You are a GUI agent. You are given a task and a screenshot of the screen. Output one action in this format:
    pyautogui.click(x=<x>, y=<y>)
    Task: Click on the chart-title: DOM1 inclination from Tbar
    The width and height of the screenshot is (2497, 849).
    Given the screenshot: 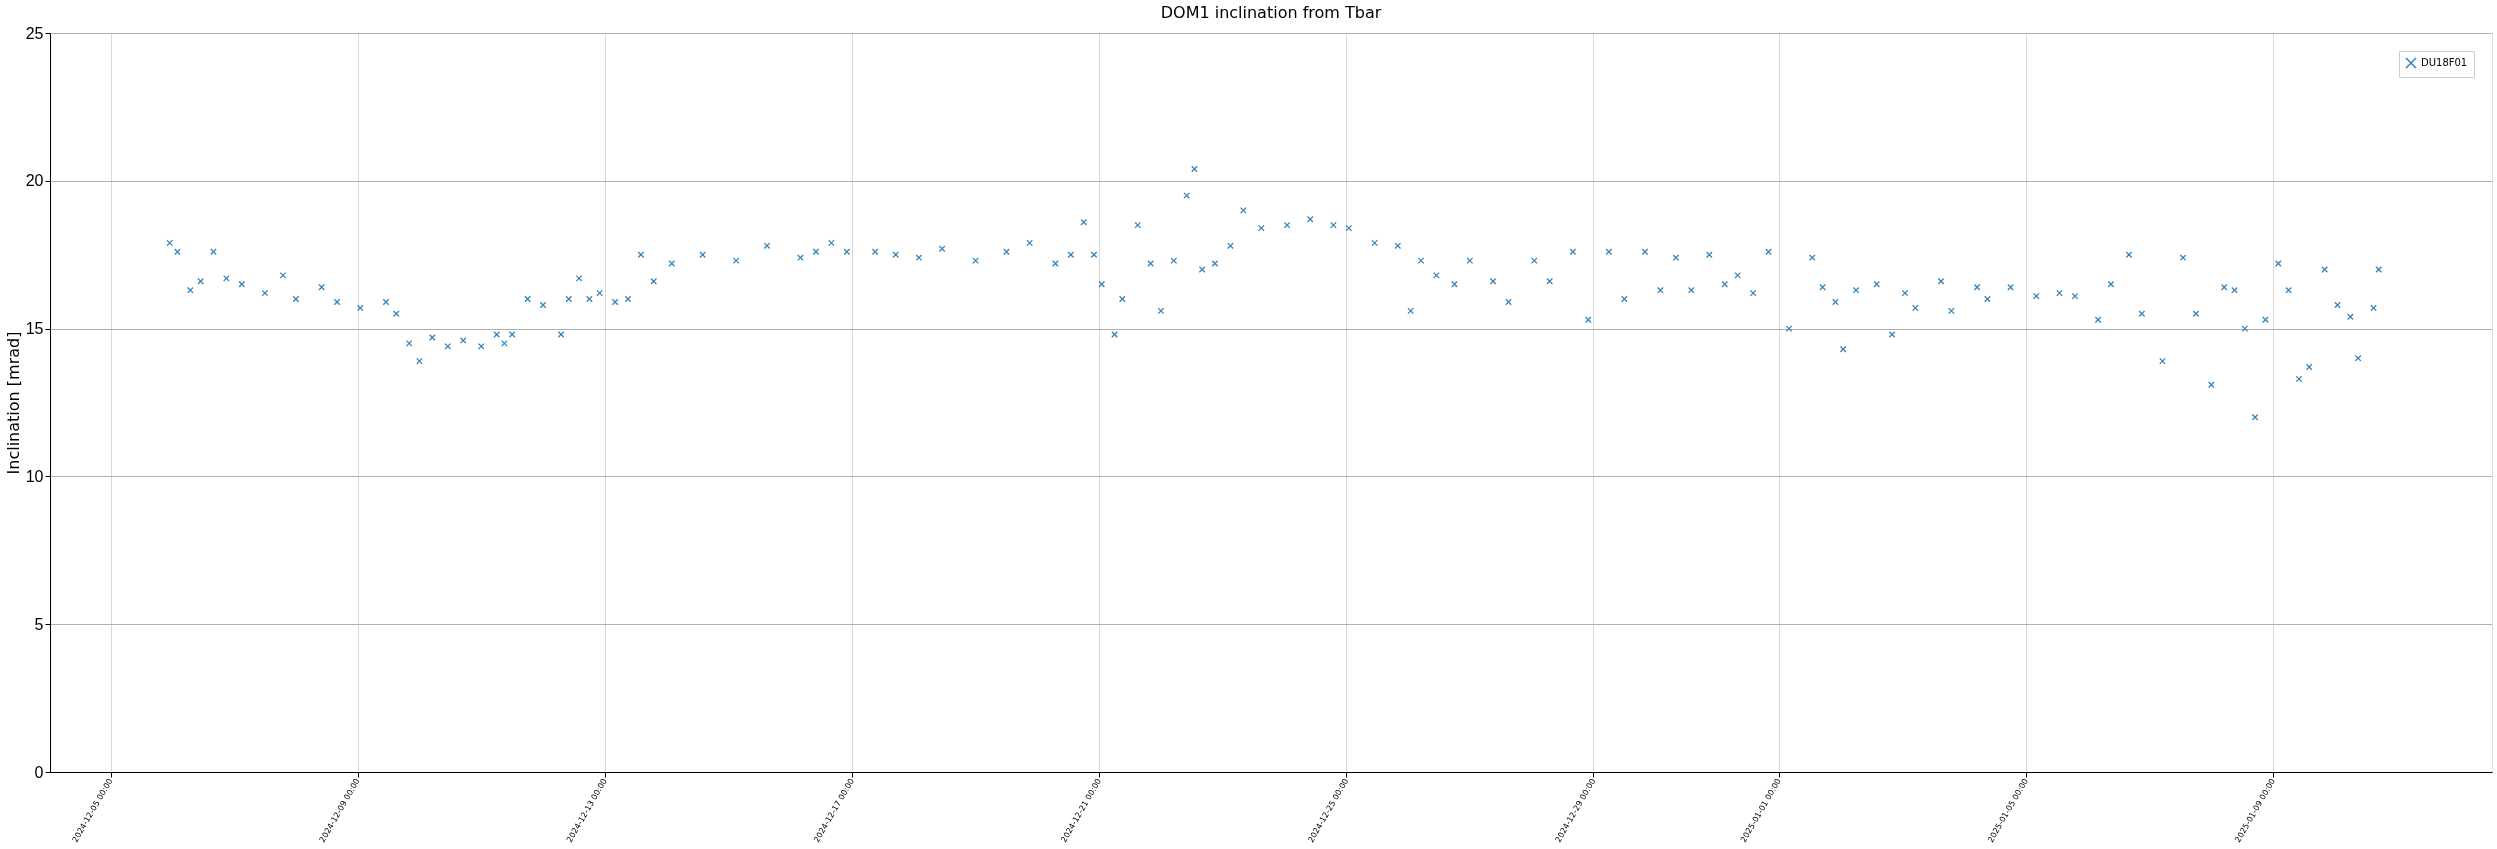 What is the action you would take?
    pyautogui.click(x=1271, y=12)
    